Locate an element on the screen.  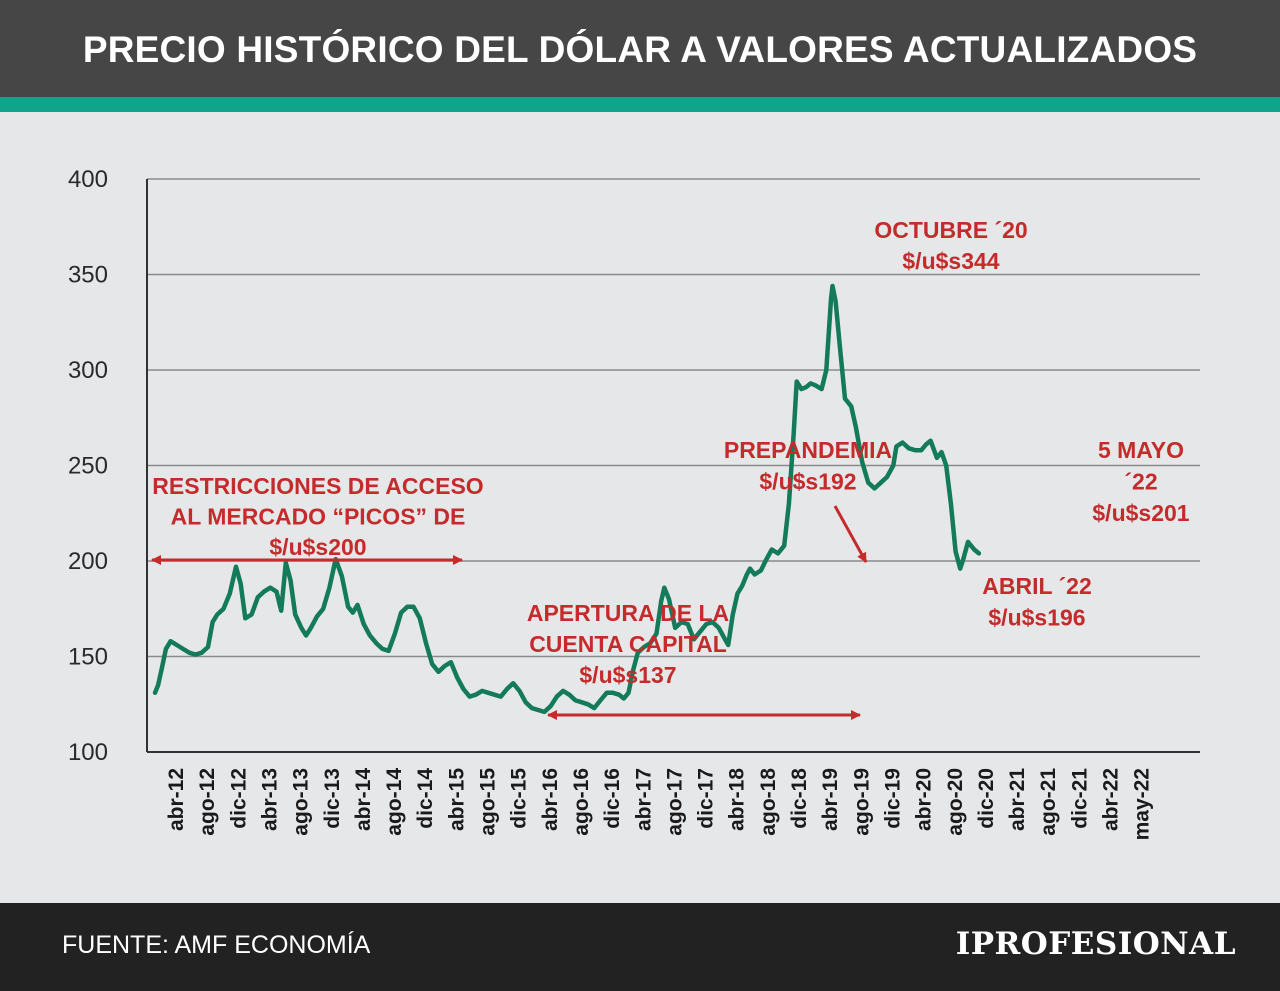
x-tick-label: abr-16 is located at coordinates (550, 799).